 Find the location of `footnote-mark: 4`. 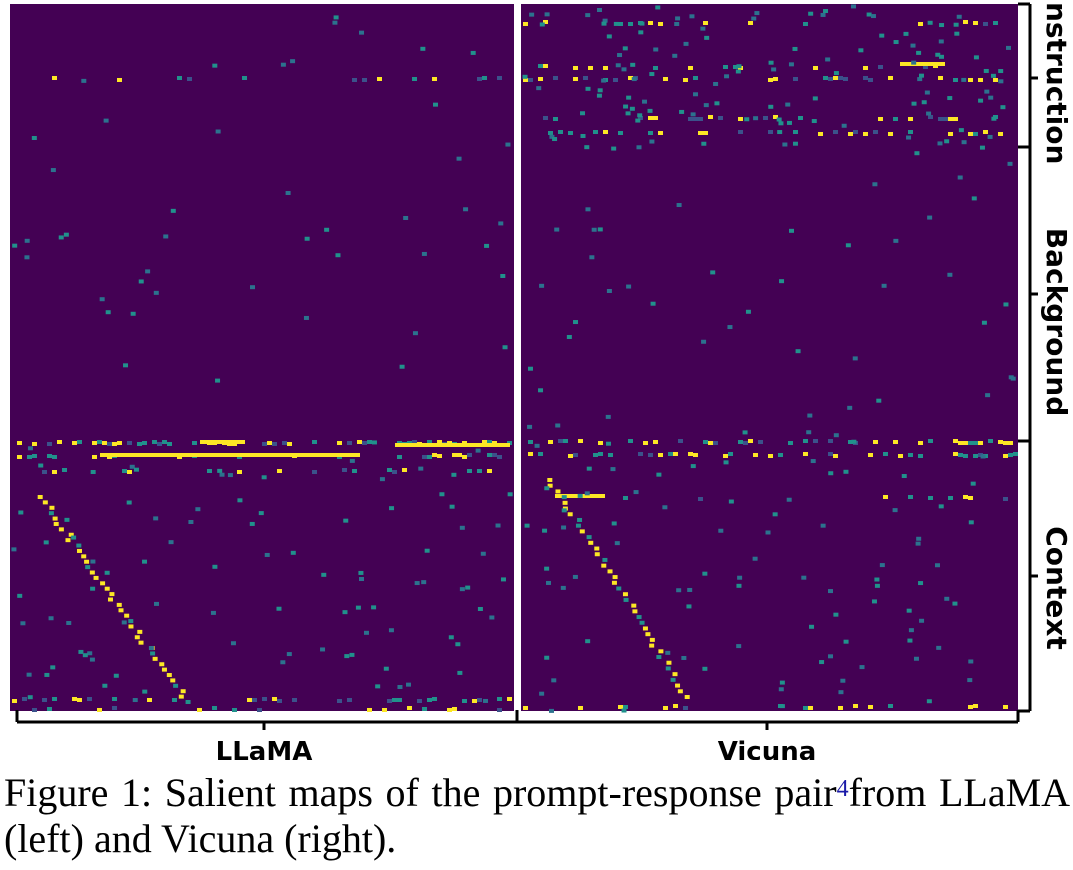

footnote-mark: 4 is located at coordinates (843, 789).